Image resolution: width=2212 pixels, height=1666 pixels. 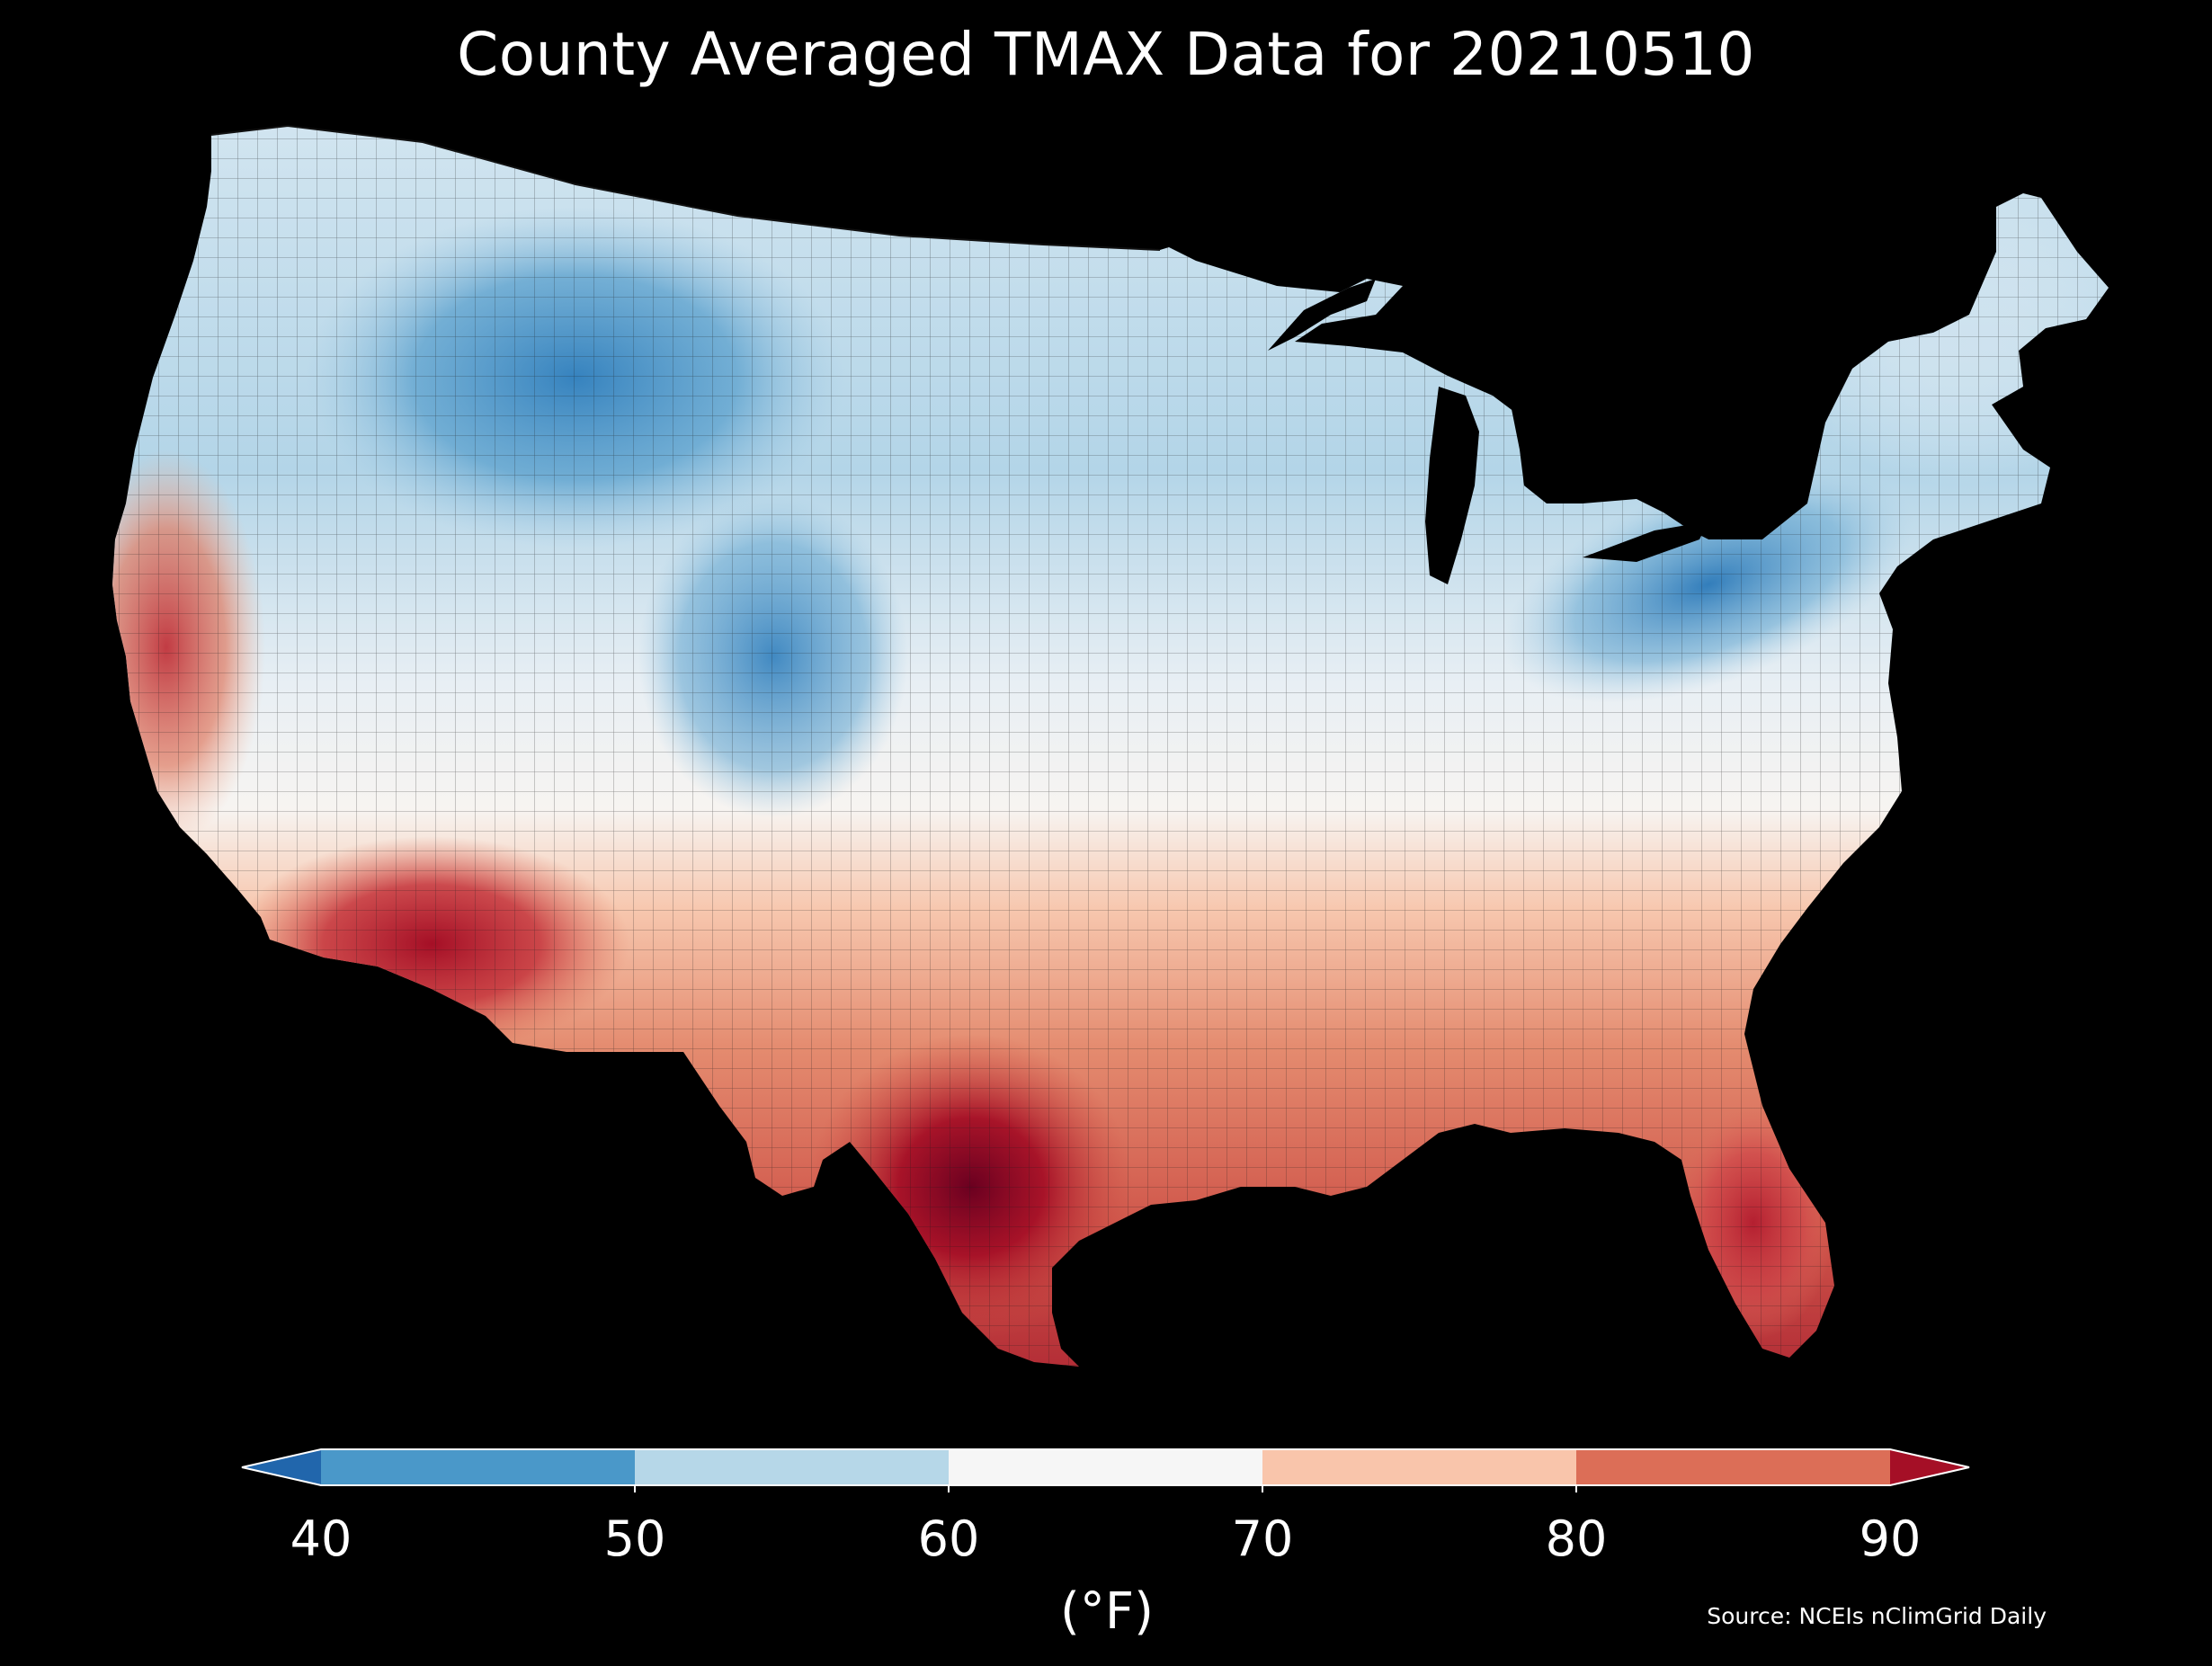 I want to click on colorbar-over-arrow, so click(x=1929, y=1467).